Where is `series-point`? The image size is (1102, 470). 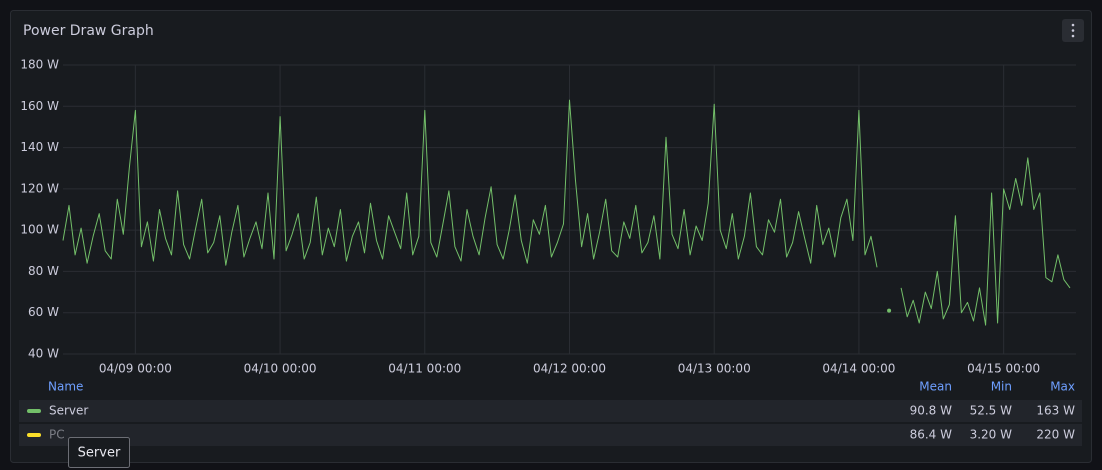 series-point is located at coordinates (889, 310).